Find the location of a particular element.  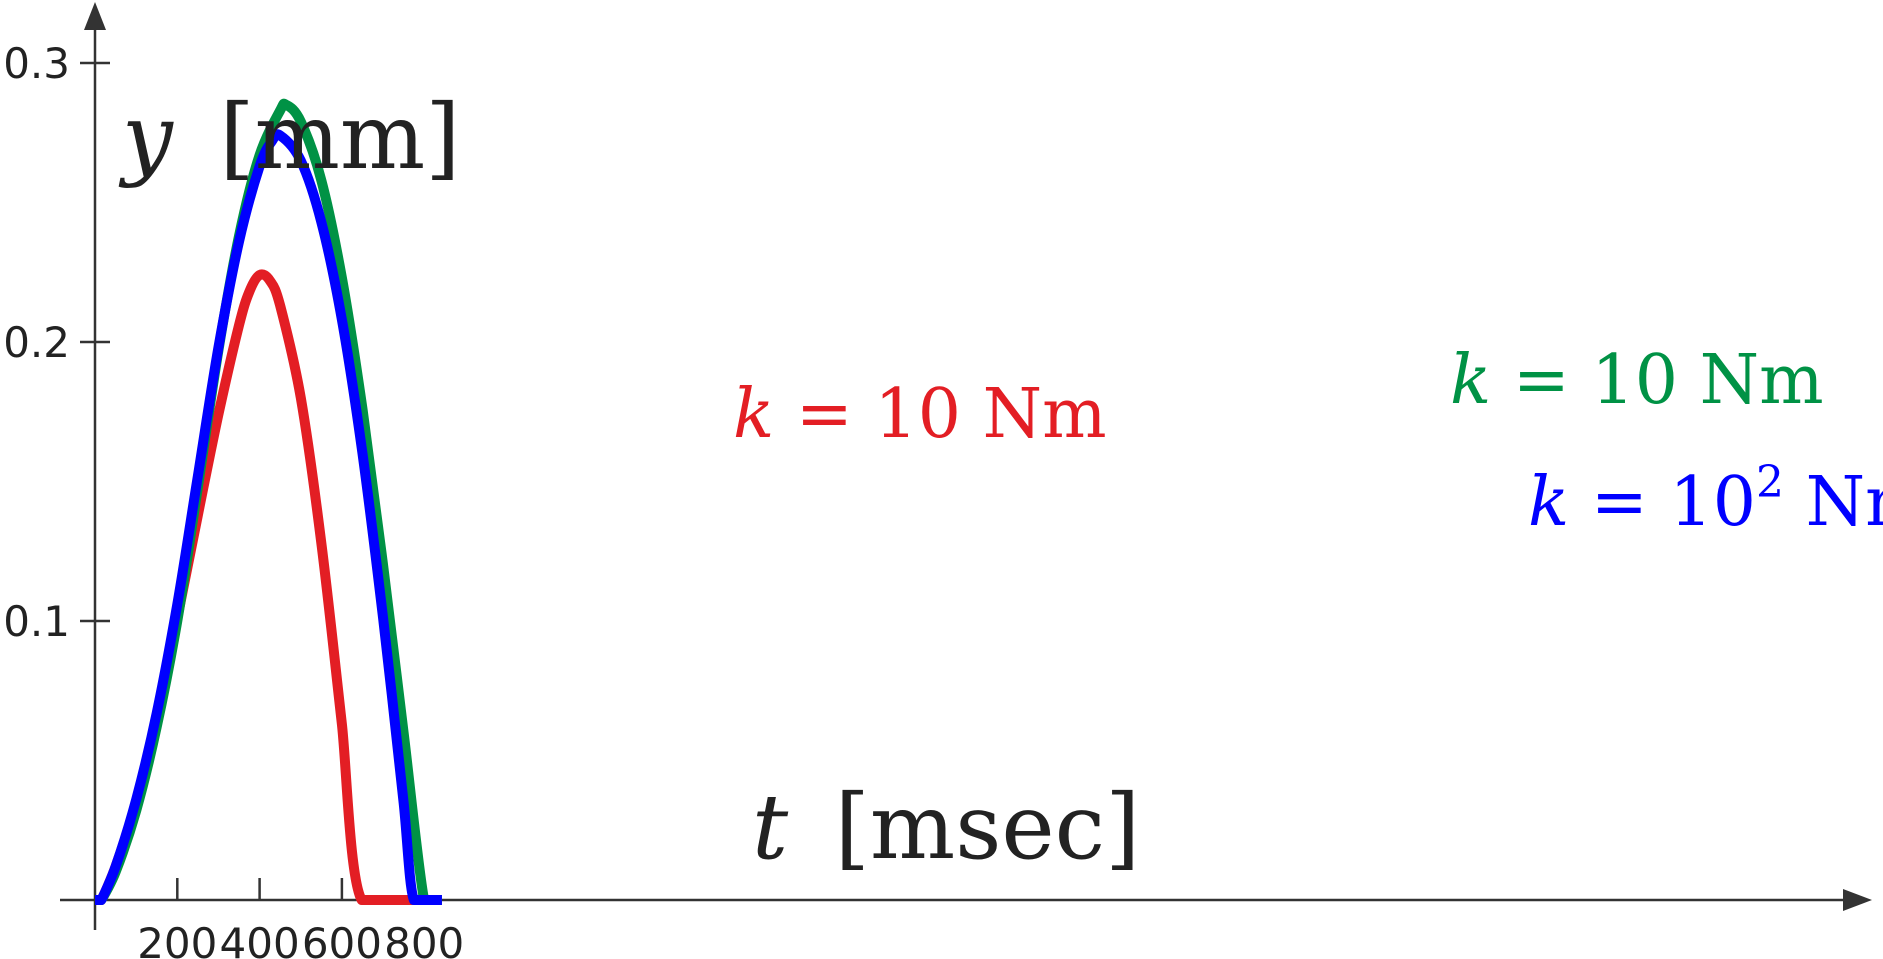

x-tick-label: 400 is located at coordinates (260, 939).